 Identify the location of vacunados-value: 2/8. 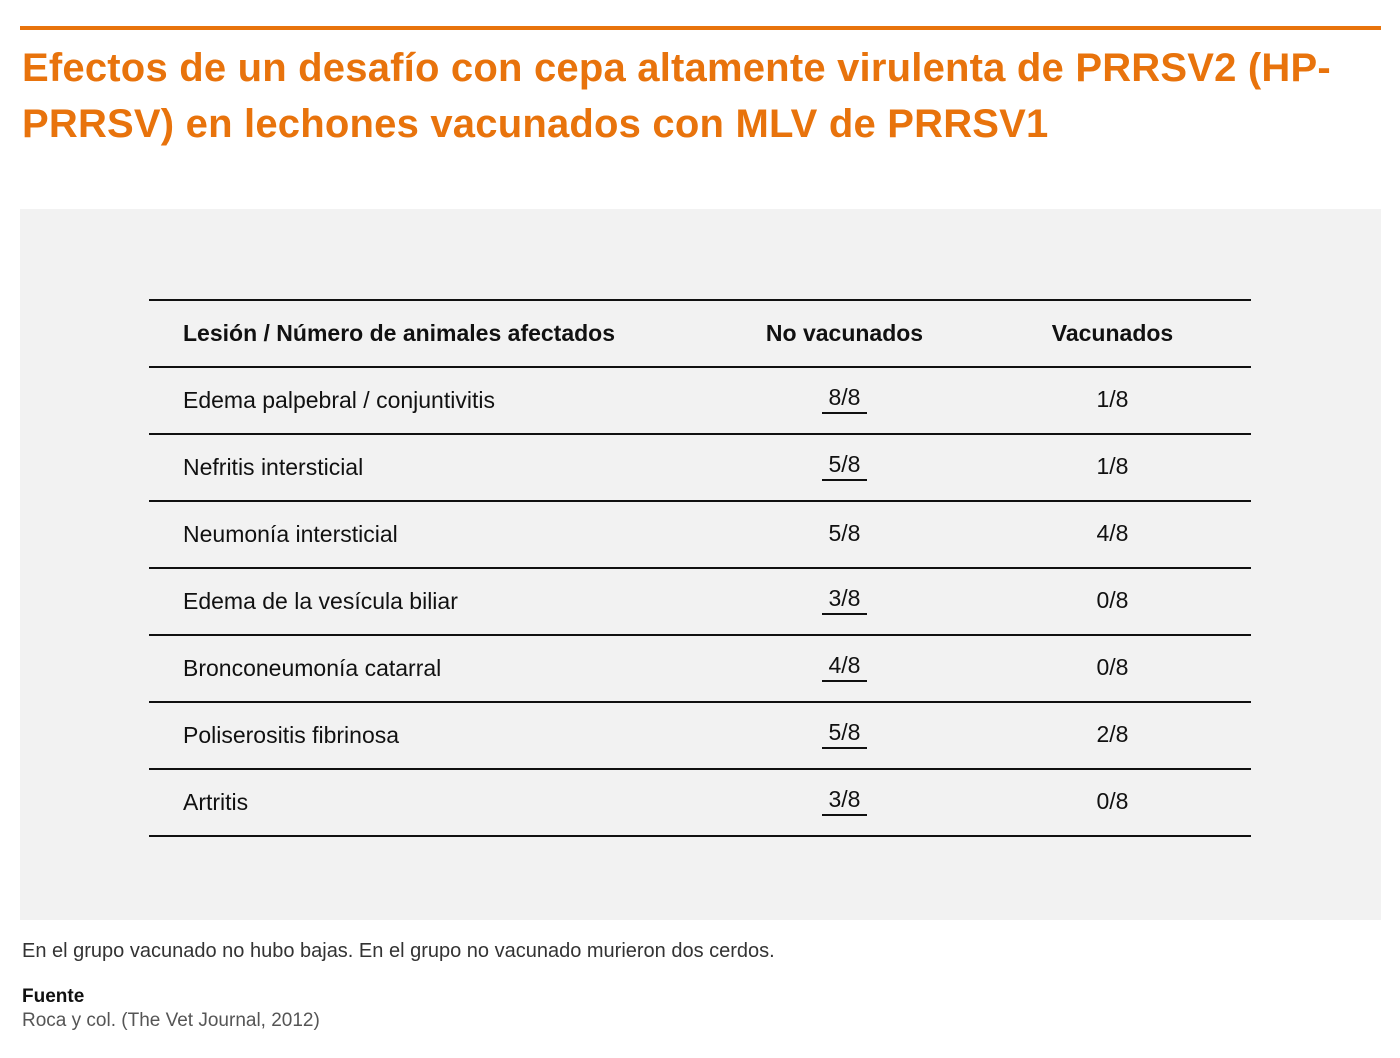
(1112, 734).